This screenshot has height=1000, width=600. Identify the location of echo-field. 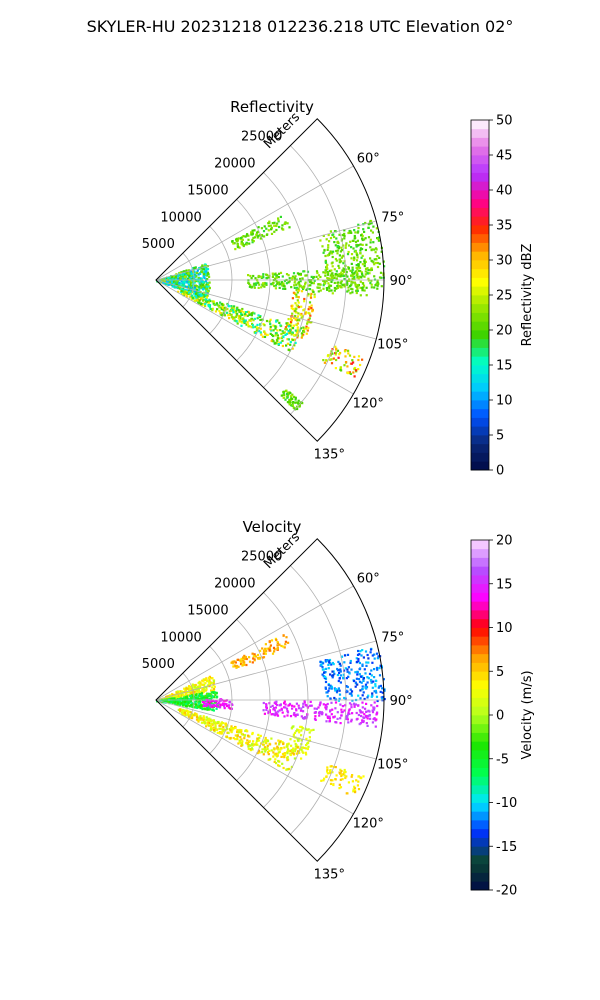
(271, 714).